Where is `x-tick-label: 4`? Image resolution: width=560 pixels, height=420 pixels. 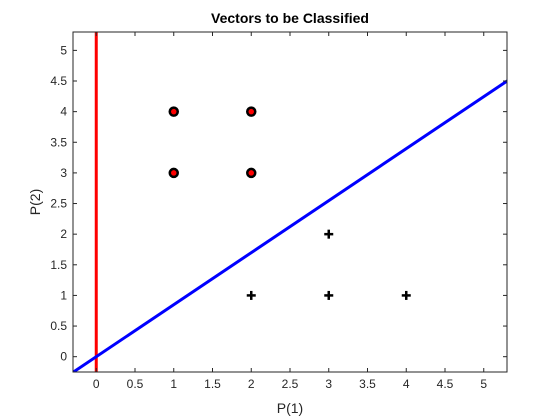
x-tick-label: 4 is located at coordinates (406, 384).